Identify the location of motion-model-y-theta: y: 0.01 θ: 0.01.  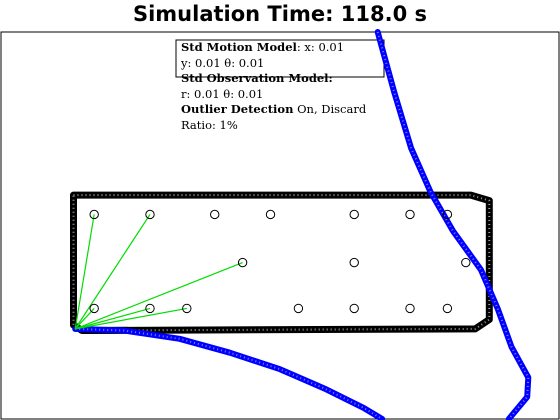
(223, 62).